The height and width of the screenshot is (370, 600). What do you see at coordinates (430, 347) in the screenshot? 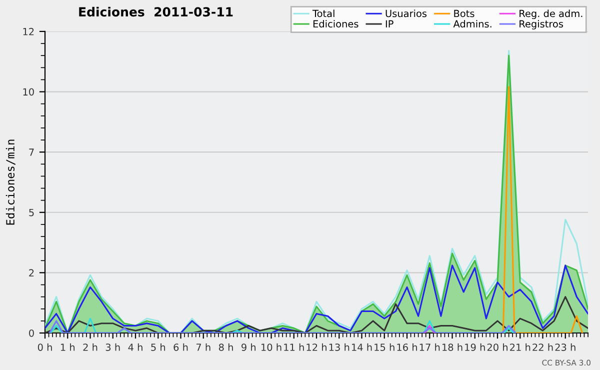
I see `x-tick-label: 17 h` at bounding box center [430, 347].